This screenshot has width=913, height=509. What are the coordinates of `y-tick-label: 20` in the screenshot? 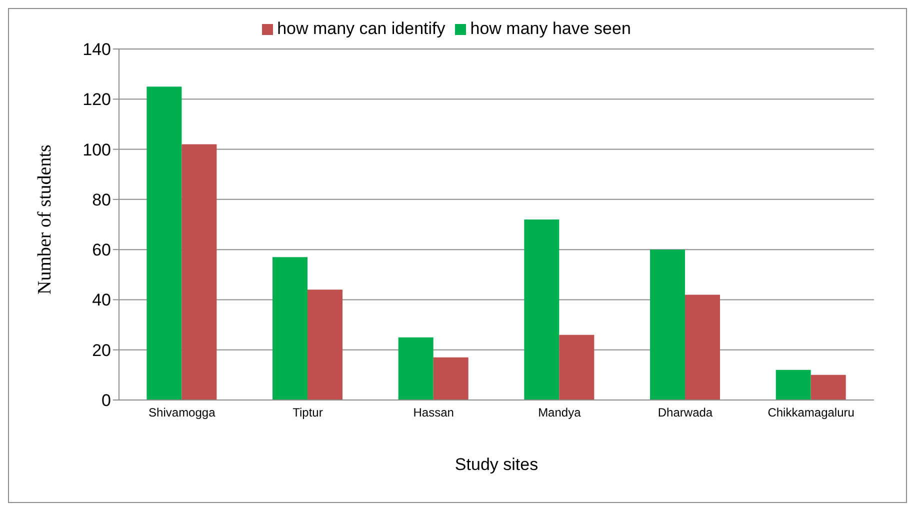 It's located at (101, 350).